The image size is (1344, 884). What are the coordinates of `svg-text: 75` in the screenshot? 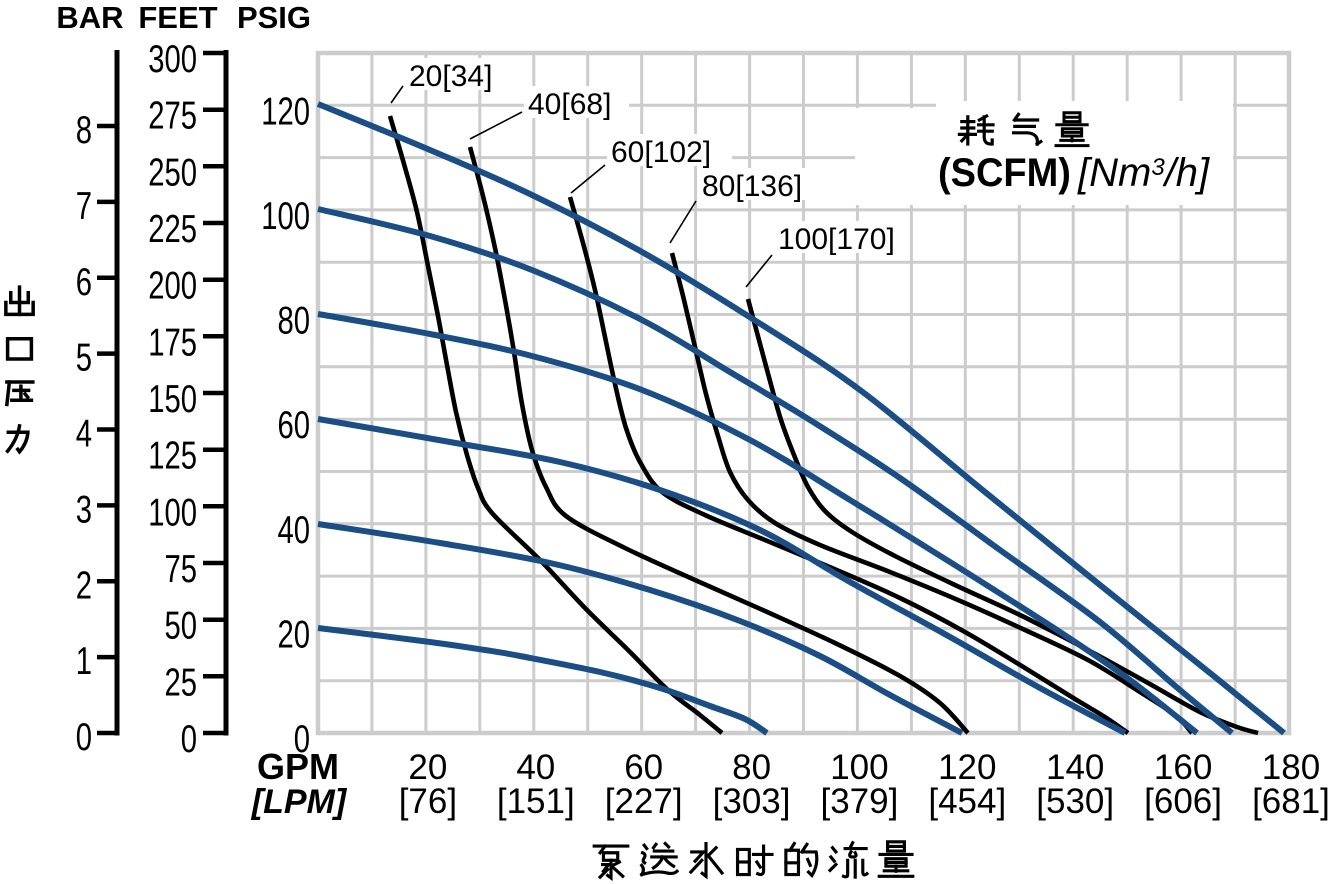 It's located at (180, 569).